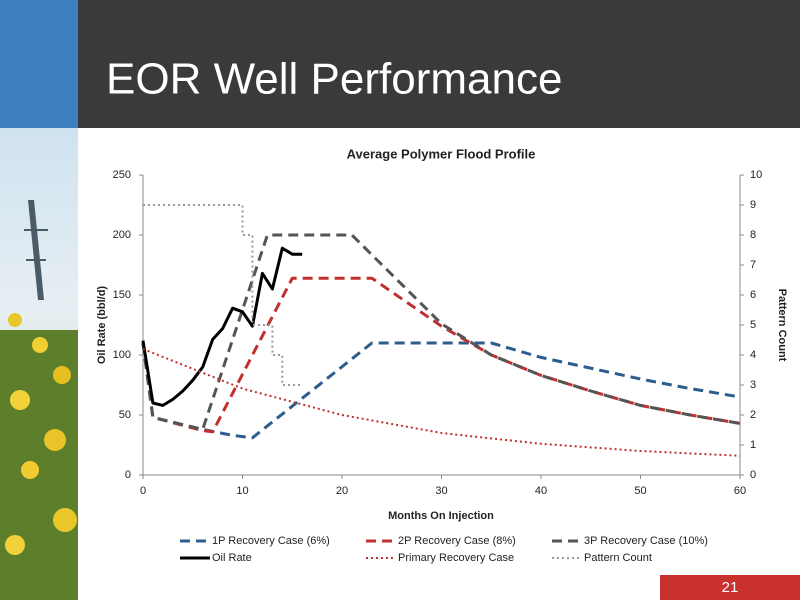 The width and height of the screenshot is (800, 600). I want to click on chart-title: Average Polymer Flood Profile, so click(441, 153).